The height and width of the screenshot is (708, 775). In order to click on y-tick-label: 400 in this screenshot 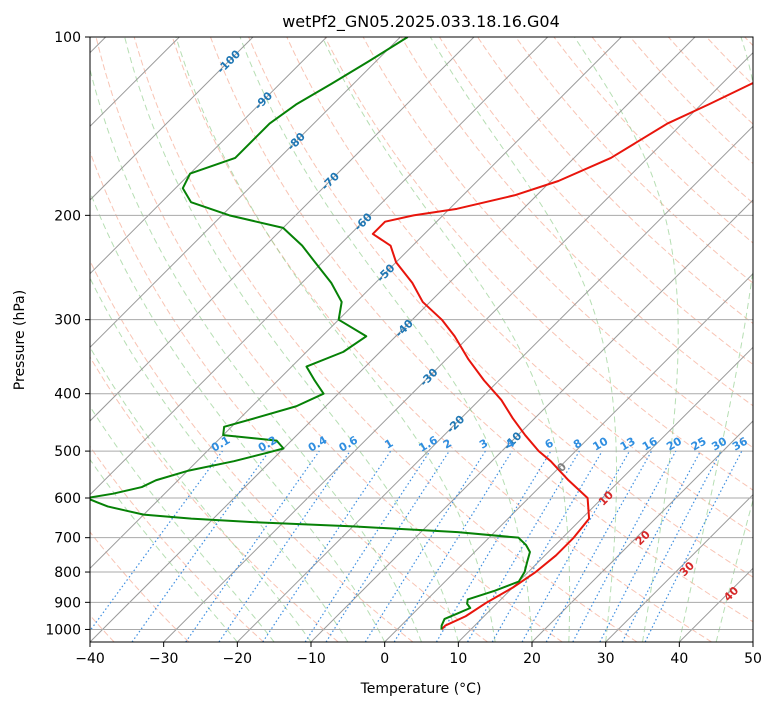, I will do `click(67, 395)`.